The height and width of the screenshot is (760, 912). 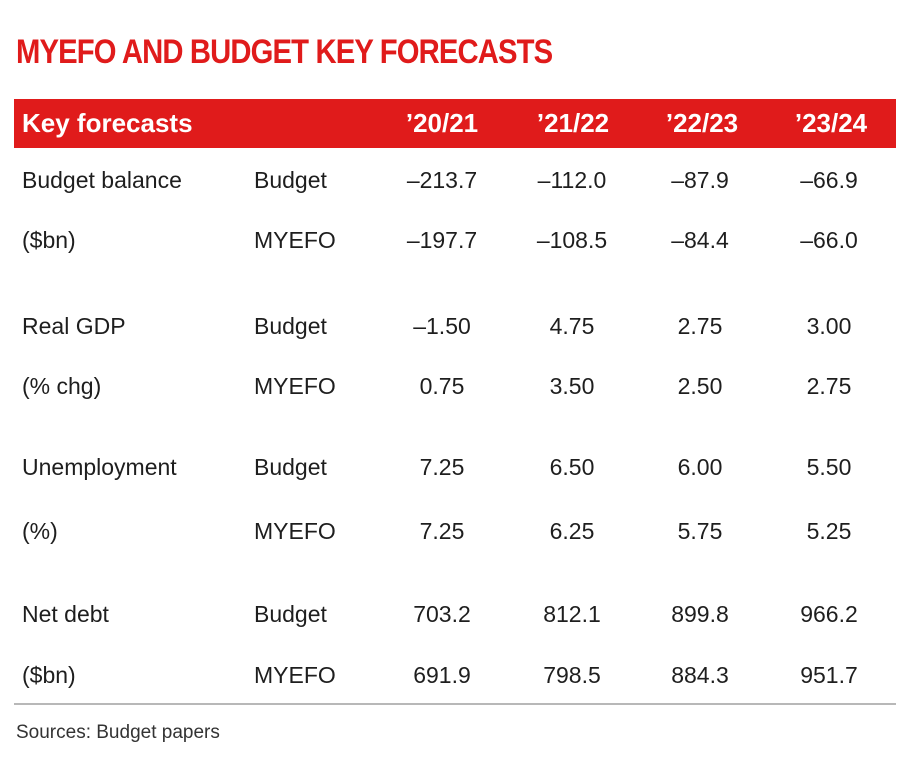 What do you see at coordinates (442, 240) in the screenshot?
I see `value-cell: –197.7` at bounding box center [442, 240].